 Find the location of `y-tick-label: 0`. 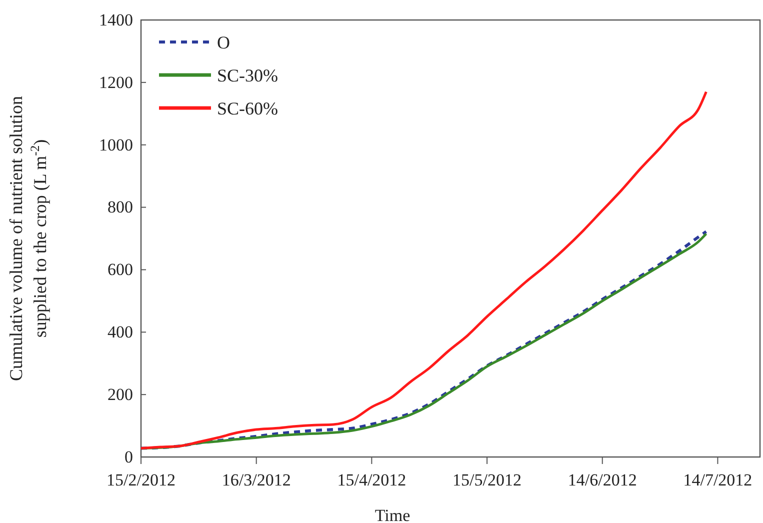

y-tick-label: 0 is located at coordinates (128, 456).